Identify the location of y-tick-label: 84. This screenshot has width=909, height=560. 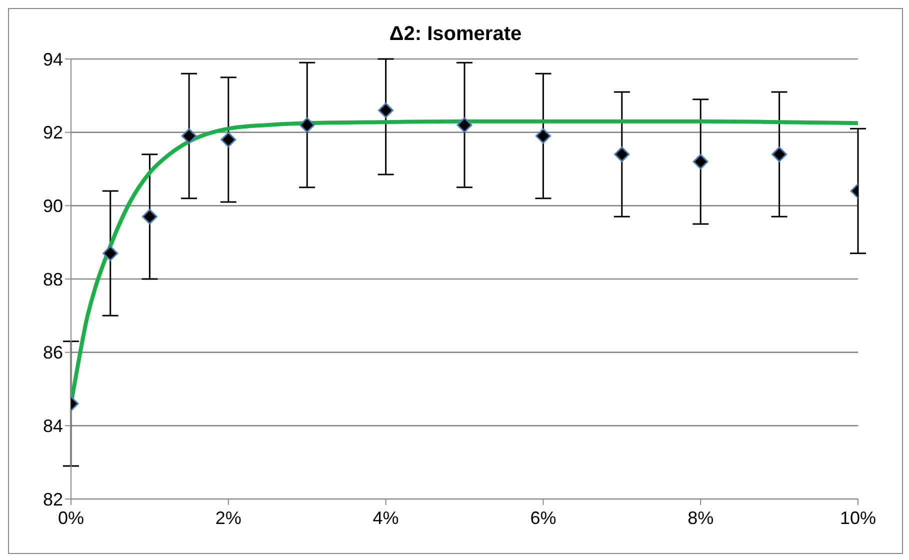
(52, 426).